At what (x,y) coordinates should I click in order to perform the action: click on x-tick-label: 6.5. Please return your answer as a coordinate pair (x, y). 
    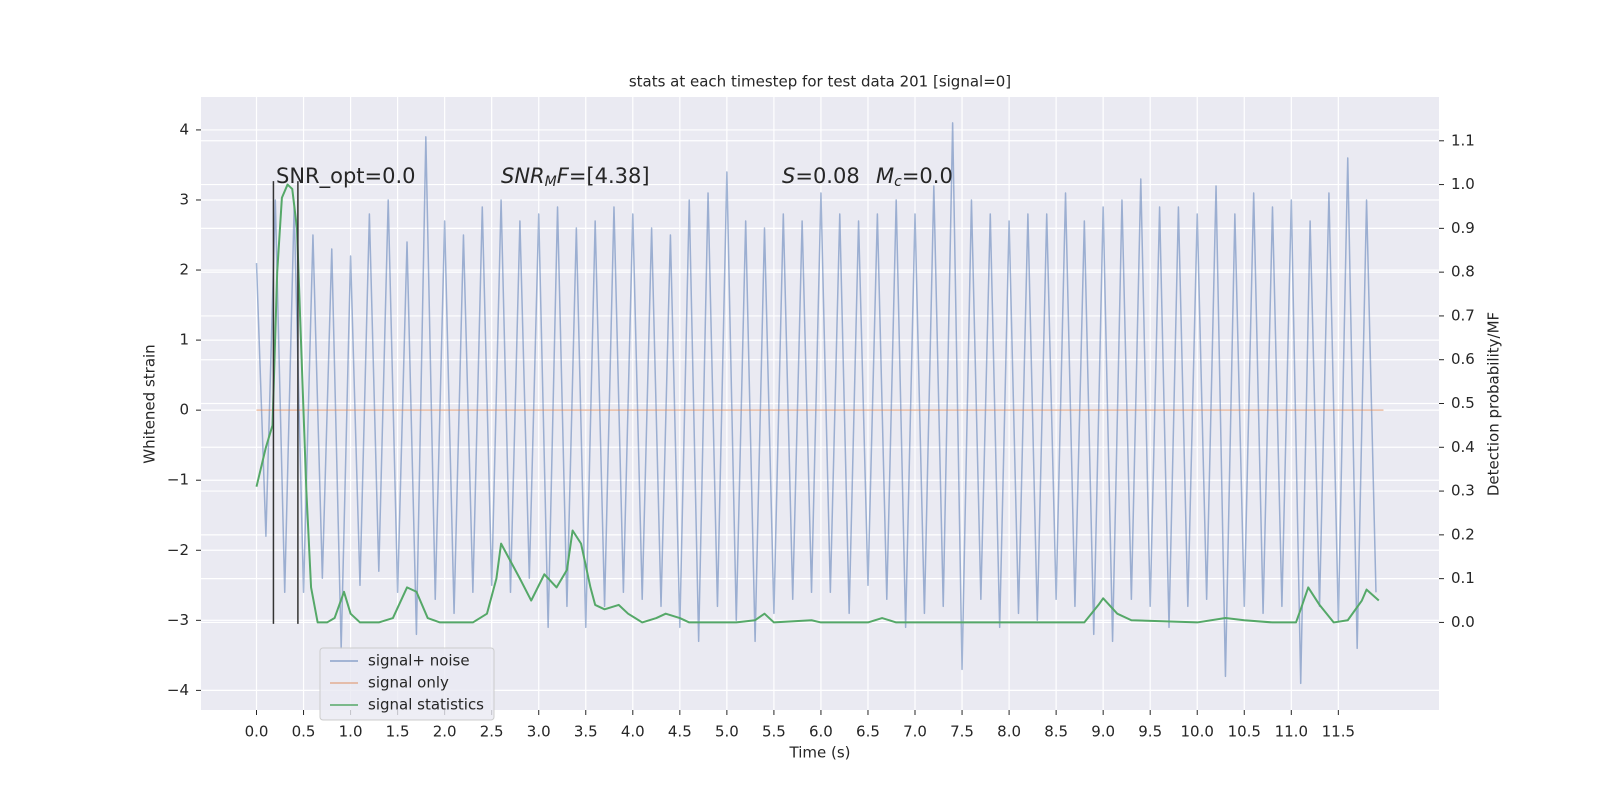
    Looking at the image, I should click on (868, 732).